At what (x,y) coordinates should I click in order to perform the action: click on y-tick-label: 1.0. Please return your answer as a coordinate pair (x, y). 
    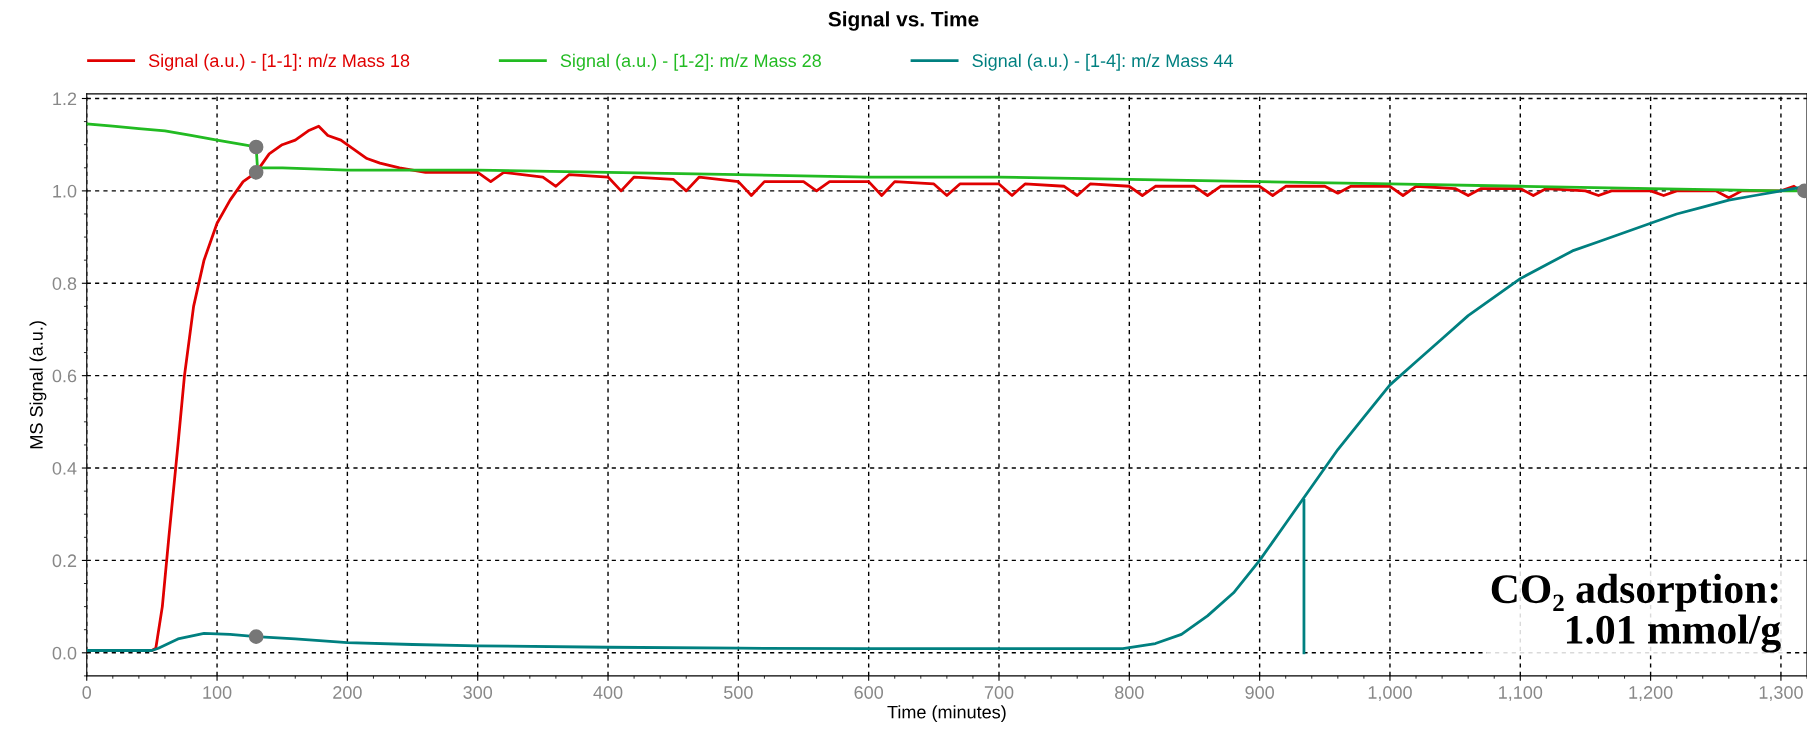
    Looking at the image, I should click on (65, 191).